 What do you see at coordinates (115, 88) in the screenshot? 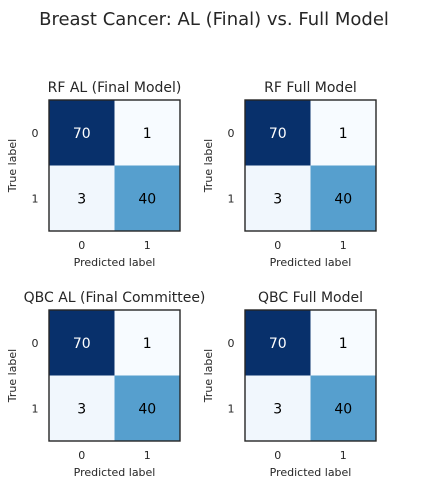
I see `panel-title: RF AL (Final Model)` at bounding box center [115, 88].